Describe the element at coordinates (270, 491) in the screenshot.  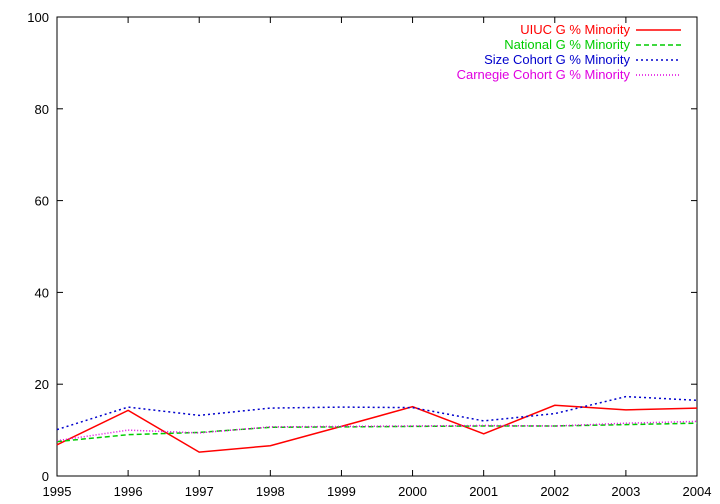
I see `x-tick-label: 1998` at that location.